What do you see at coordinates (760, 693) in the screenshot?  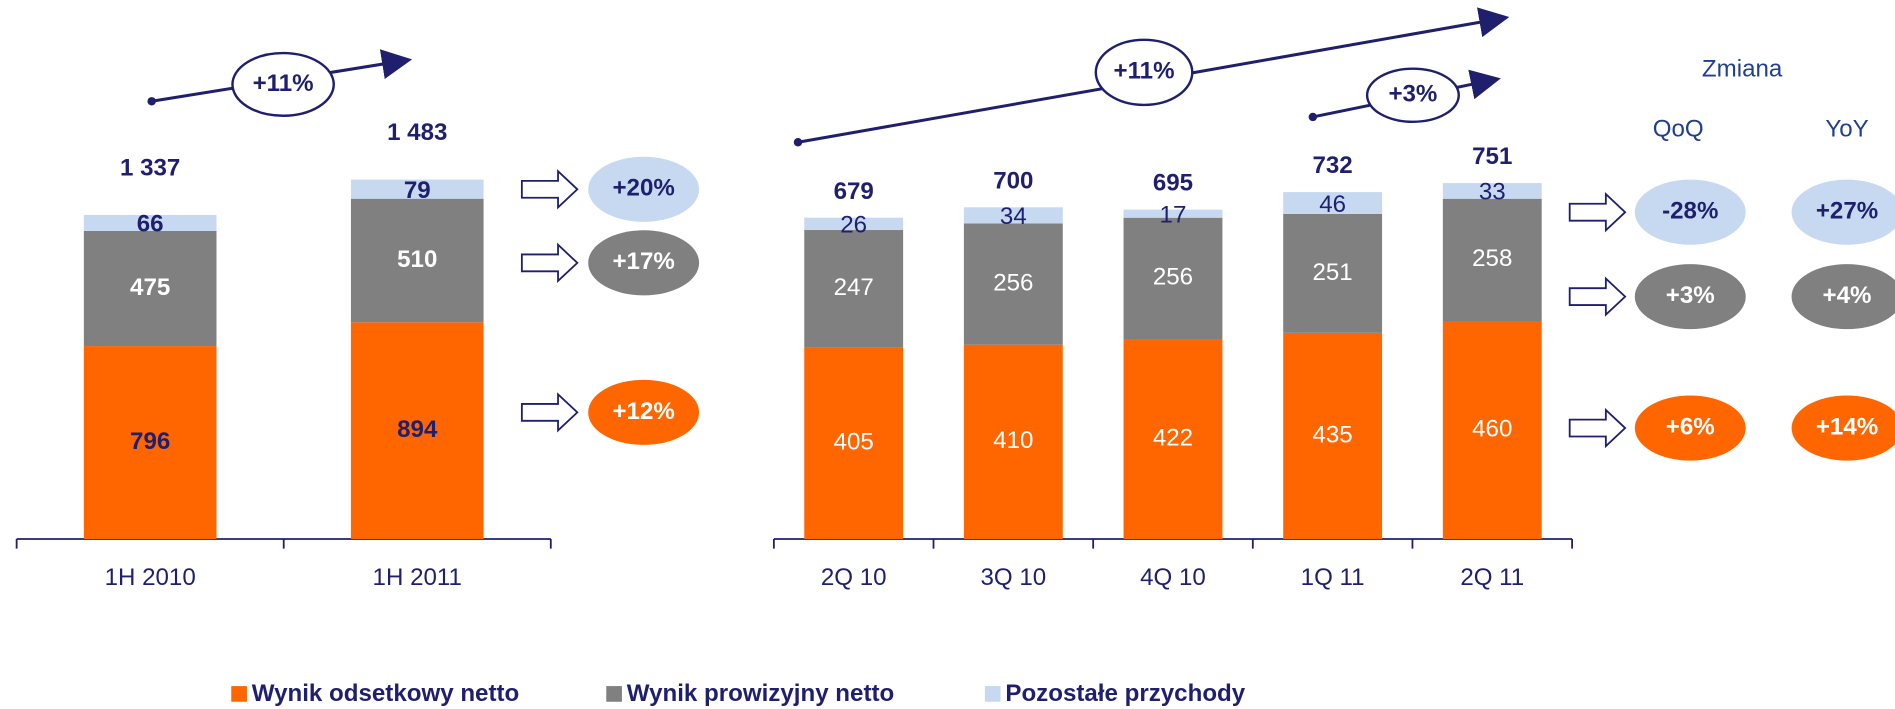 I see `legend-label: Wynik prowizyjny netto` at bounding box center [760, 693].